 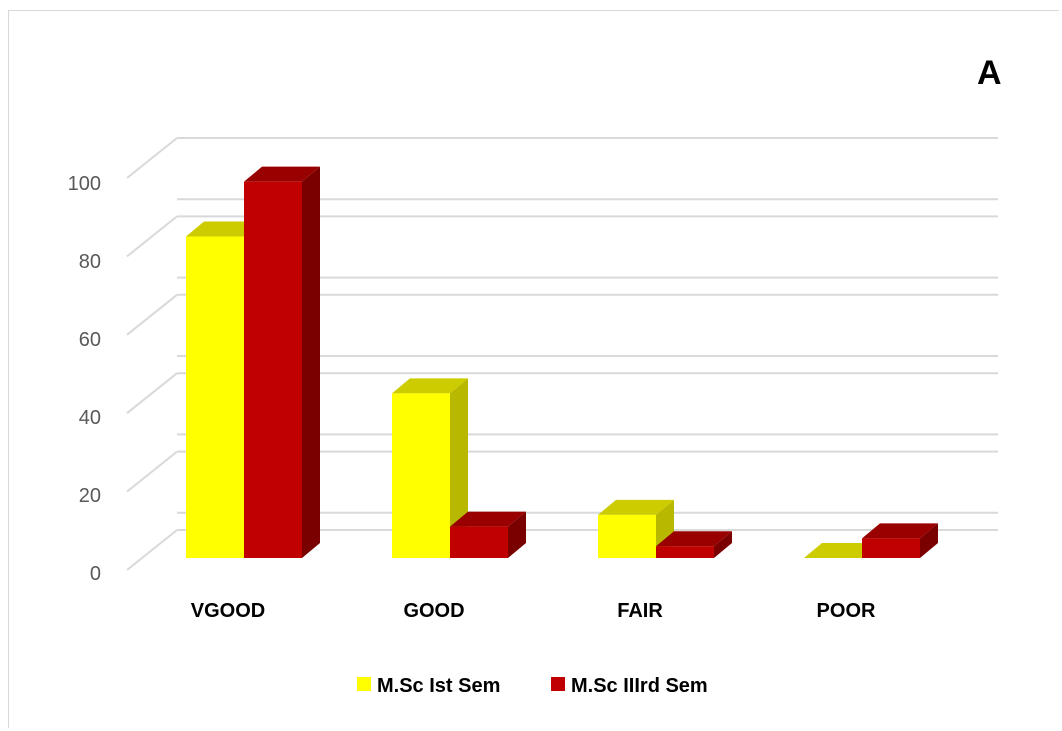 What do you see at coordinates (989, 73) in the screenshot?
I see `panel-label: A` at bounding box center [989, 73].